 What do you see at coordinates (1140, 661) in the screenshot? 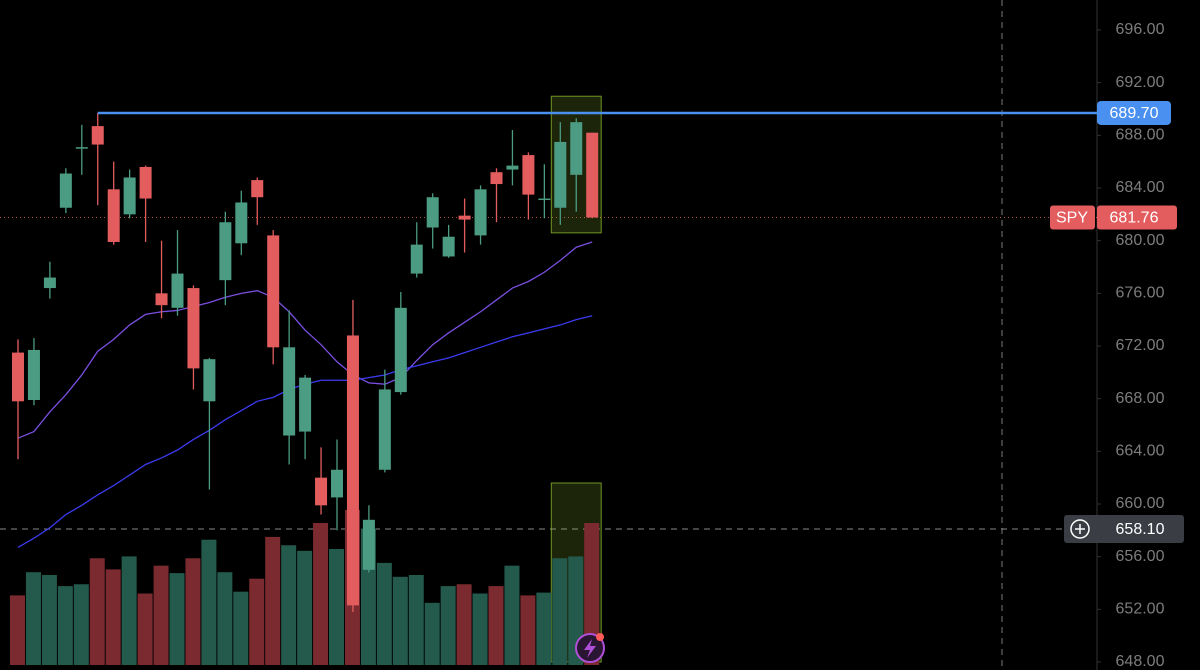
I see `y-tick-label: 648.00` at bounding box center [1140, 661].